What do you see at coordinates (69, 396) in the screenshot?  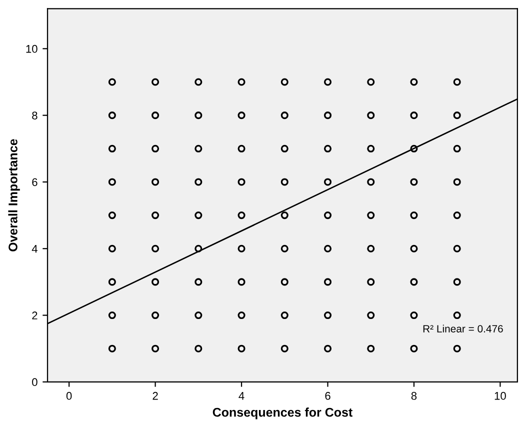 I see `x-tick-label: 0` at bounding box center [69, 396].